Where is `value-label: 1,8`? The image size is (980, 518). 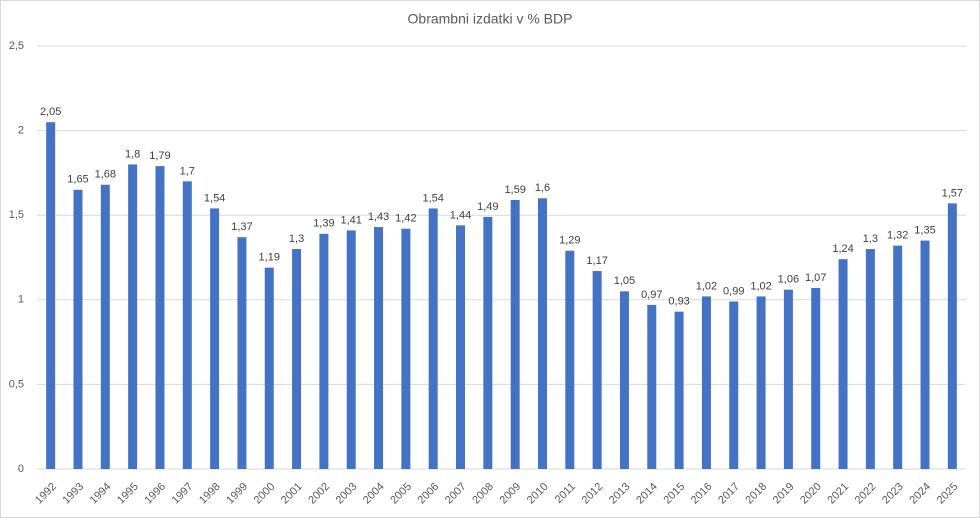
value-label: 1,8 is located at coordinates (132, 154).